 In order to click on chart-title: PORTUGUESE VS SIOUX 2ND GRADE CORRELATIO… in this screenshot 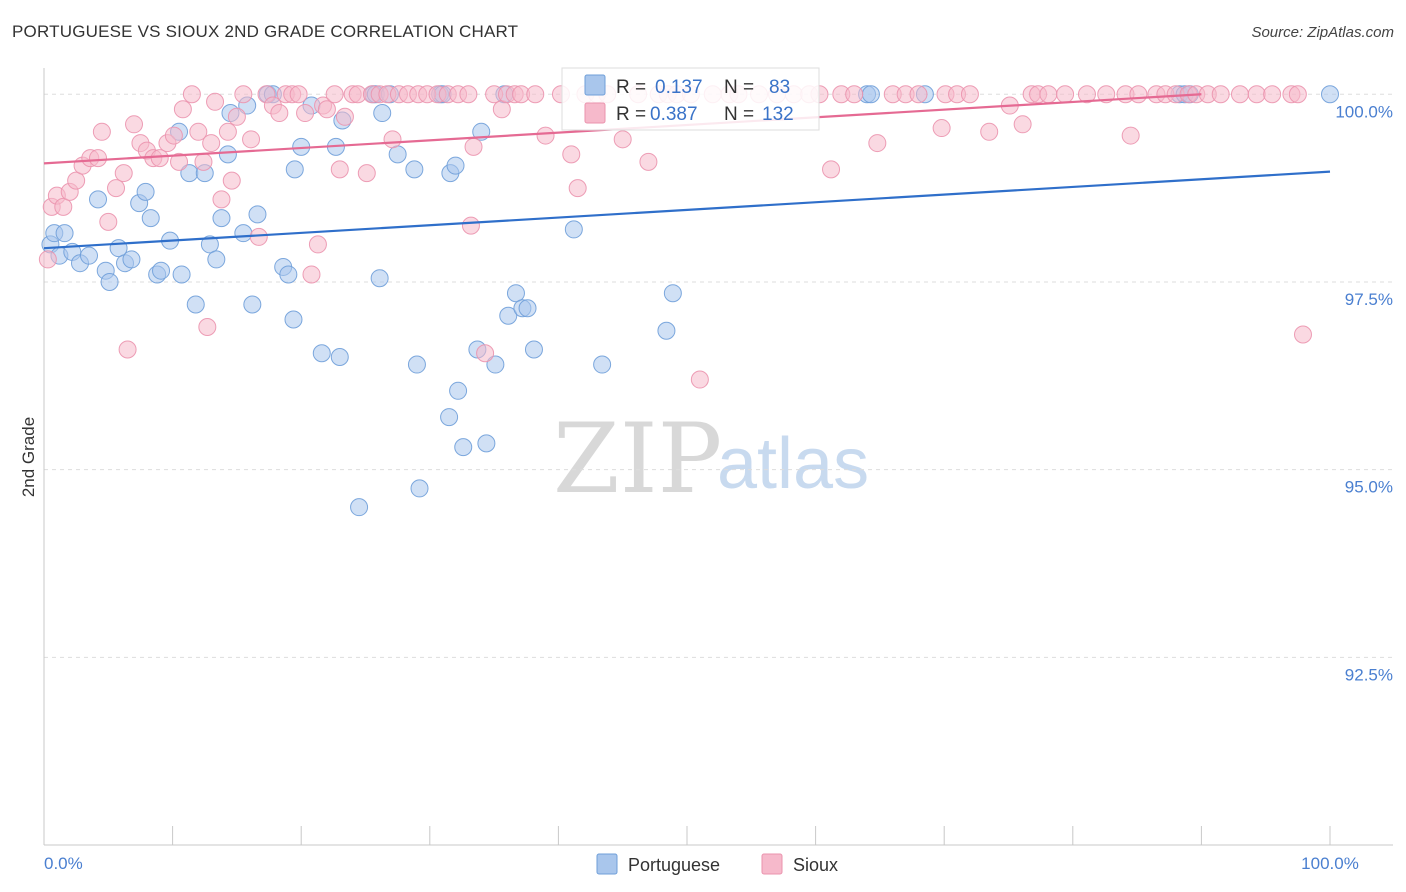, I will do `click(265, 31)`.